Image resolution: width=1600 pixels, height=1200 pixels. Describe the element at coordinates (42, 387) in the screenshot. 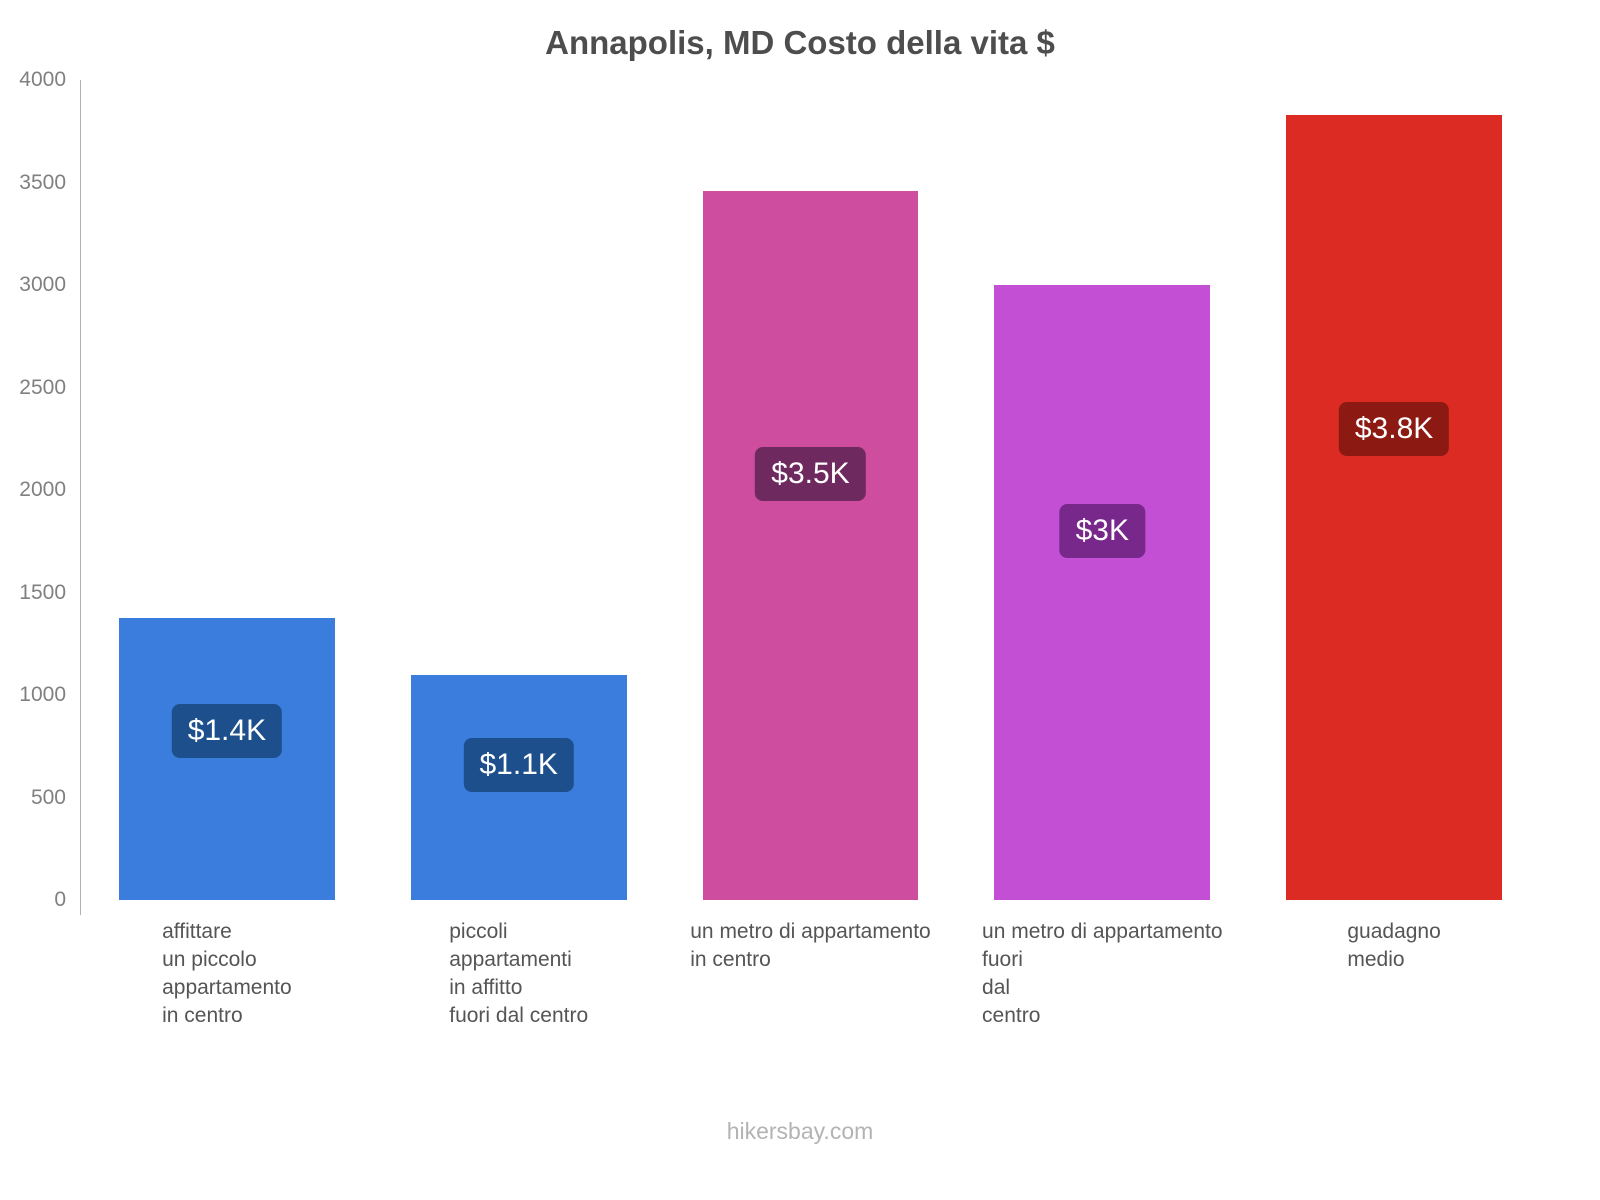

I see `y-tick-label: 2500` at that location.